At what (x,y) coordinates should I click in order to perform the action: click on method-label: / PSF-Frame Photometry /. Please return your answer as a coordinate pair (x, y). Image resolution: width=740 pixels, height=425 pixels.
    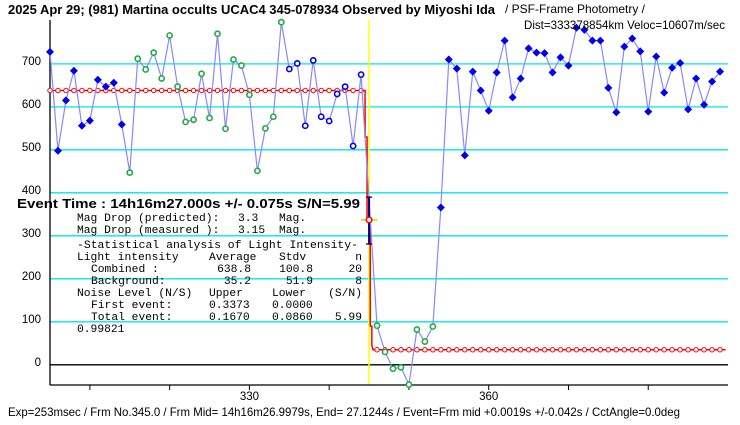
    Looking at the image, I should click on (575, 9).